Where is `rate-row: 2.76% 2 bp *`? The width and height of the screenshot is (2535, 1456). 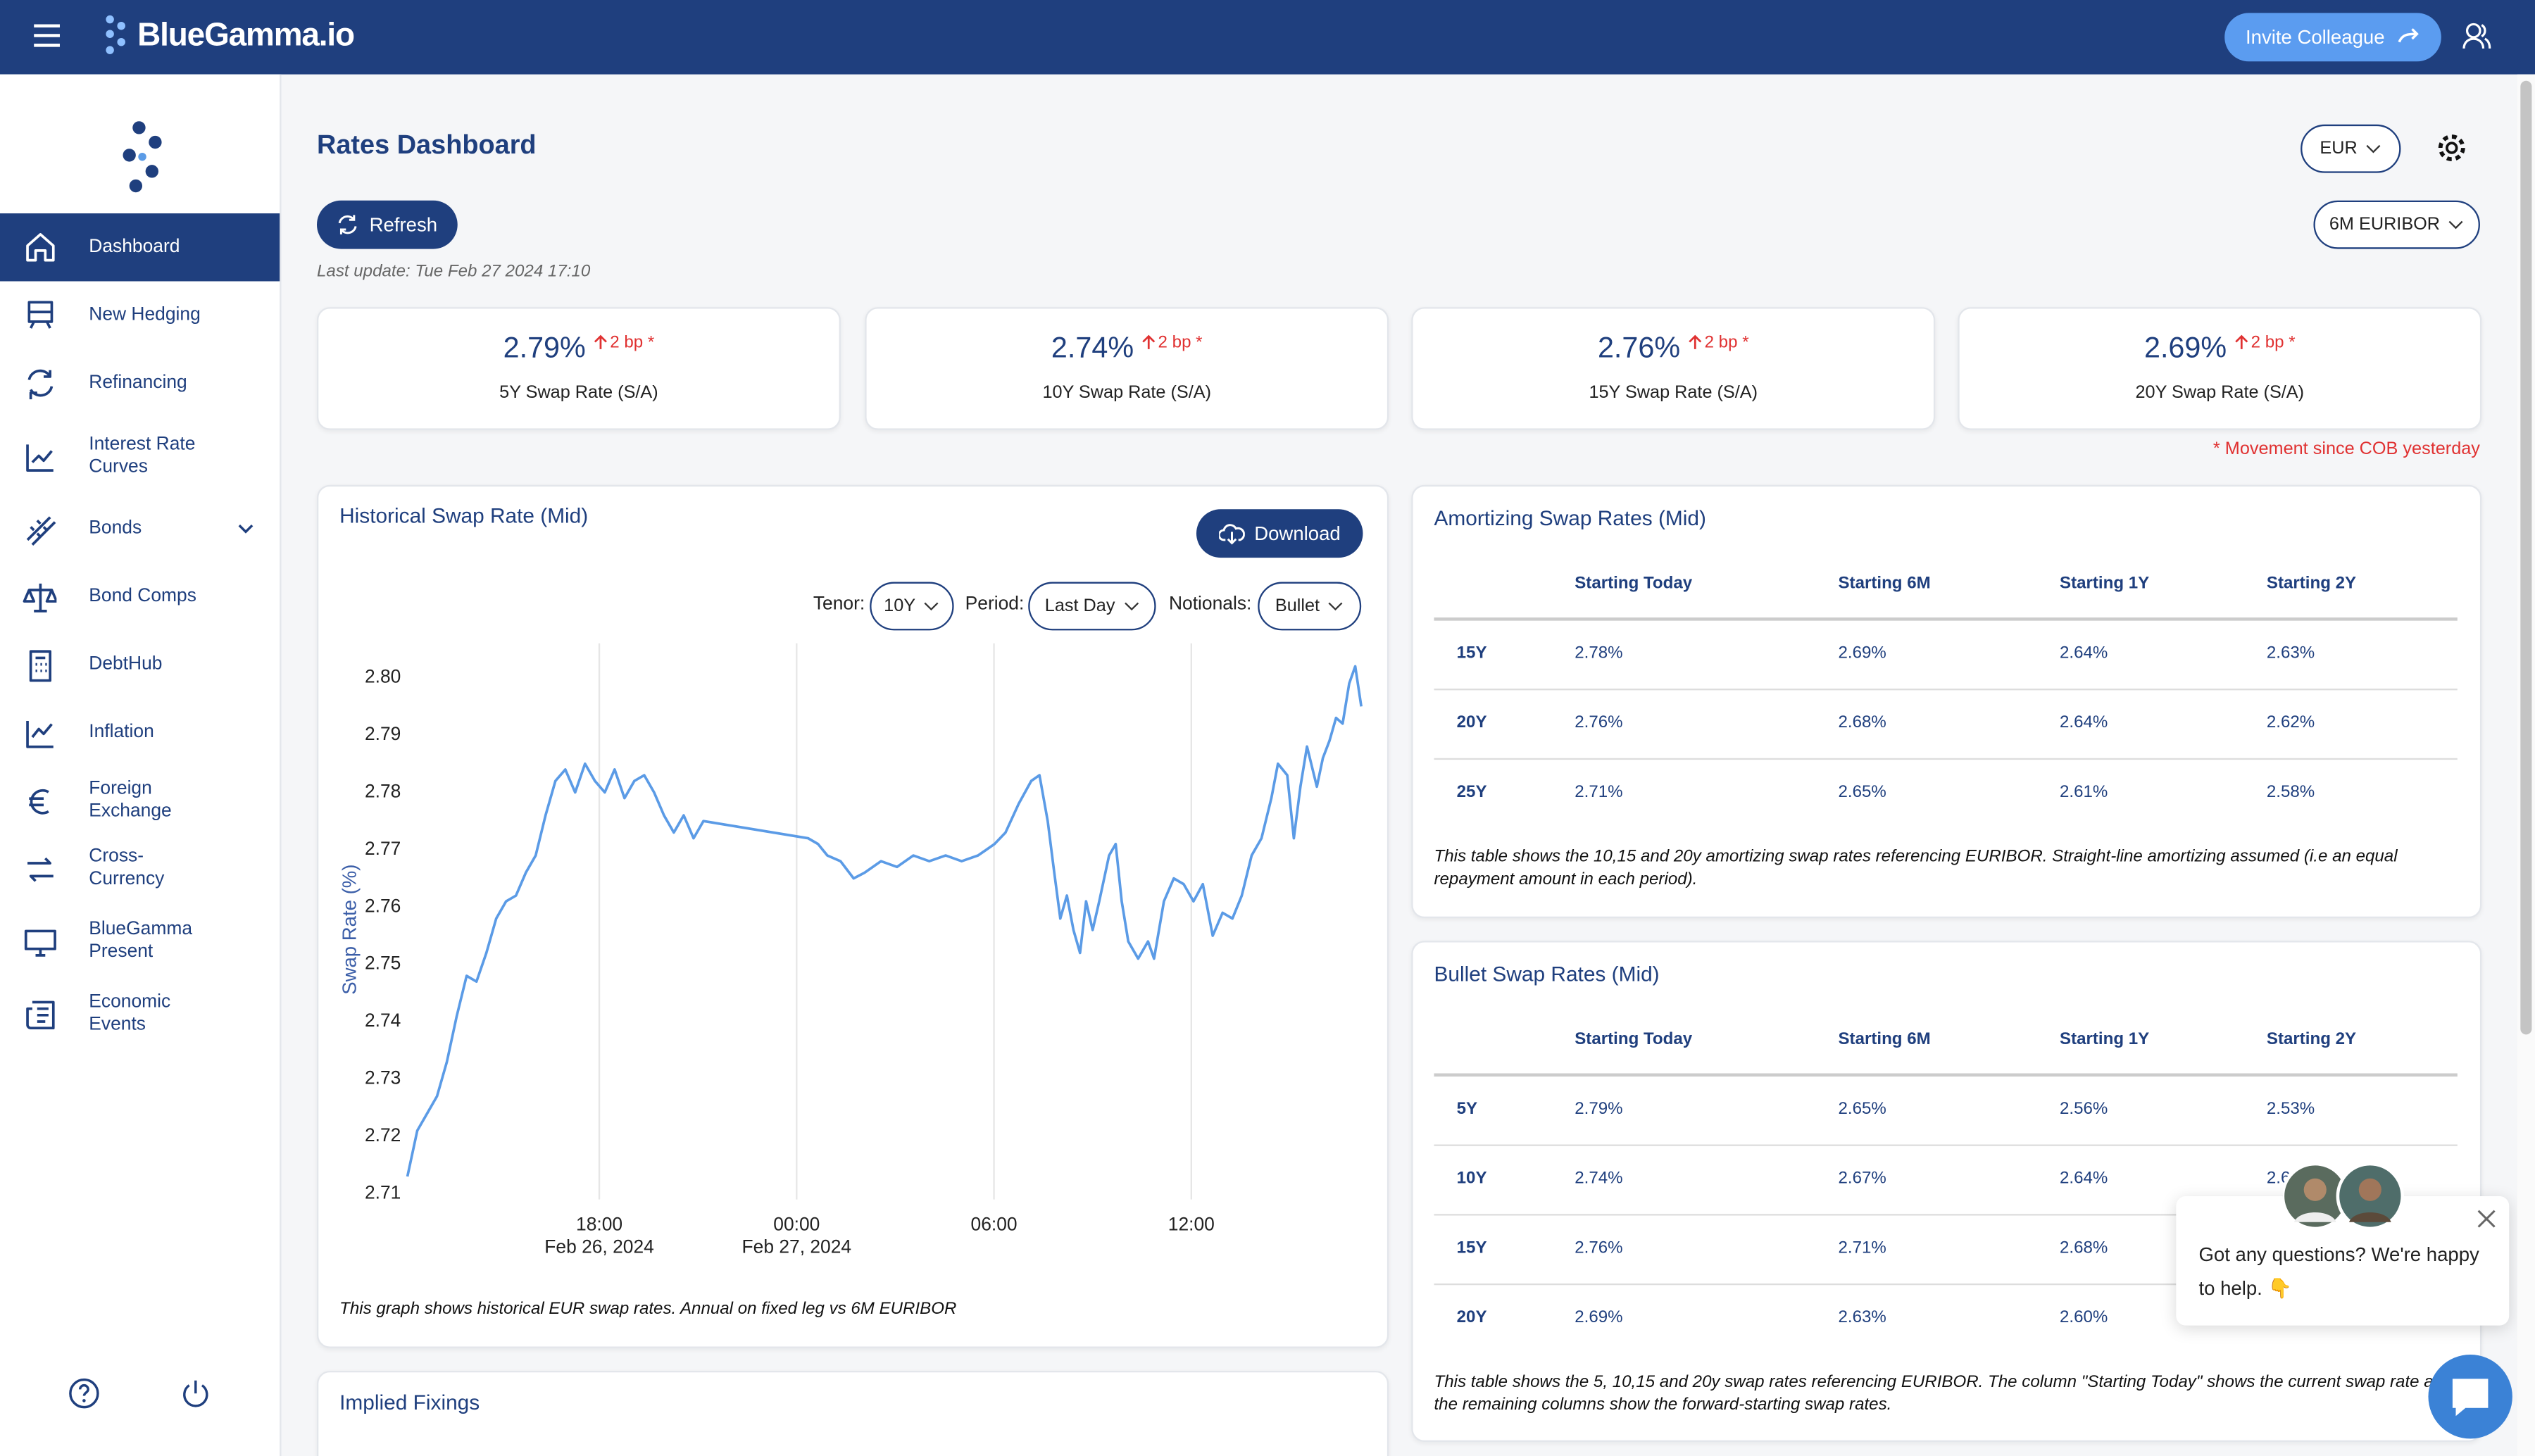 rate-row: 2.76% 2 bp * is located at coordinates (1674, 348).